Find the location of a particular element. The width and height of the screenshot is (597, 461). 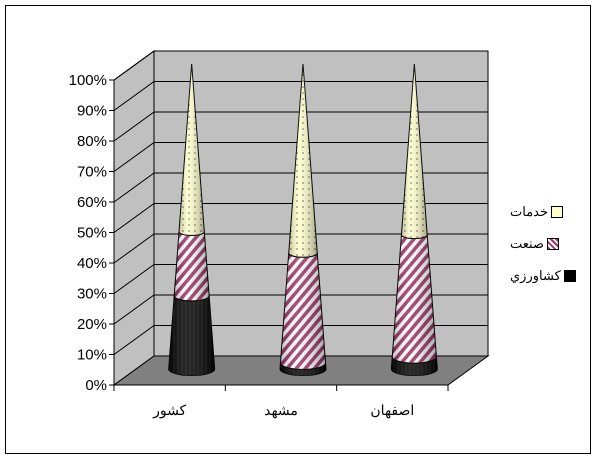

y-tick-label: 30% is located at coordinates (92, 294).